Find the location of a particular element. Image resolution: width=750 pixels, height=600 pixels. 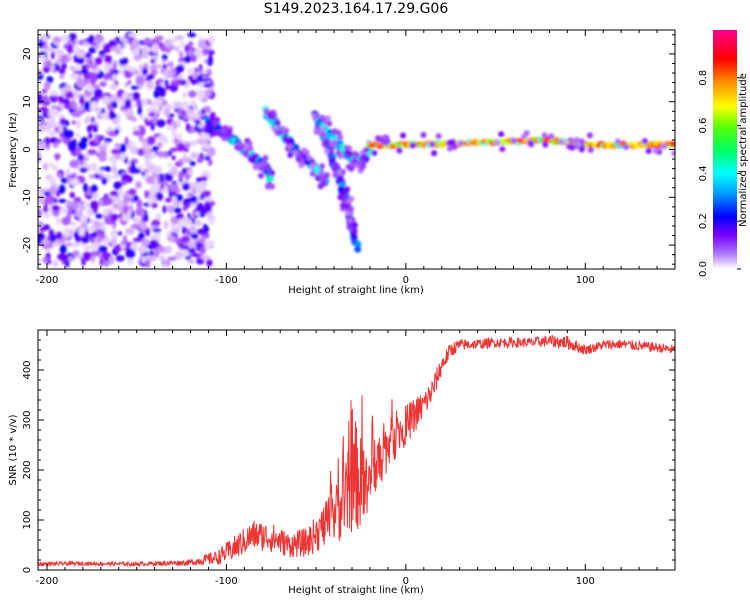

snr-x-tick-label: -200 is located at coordinates (47, 581).